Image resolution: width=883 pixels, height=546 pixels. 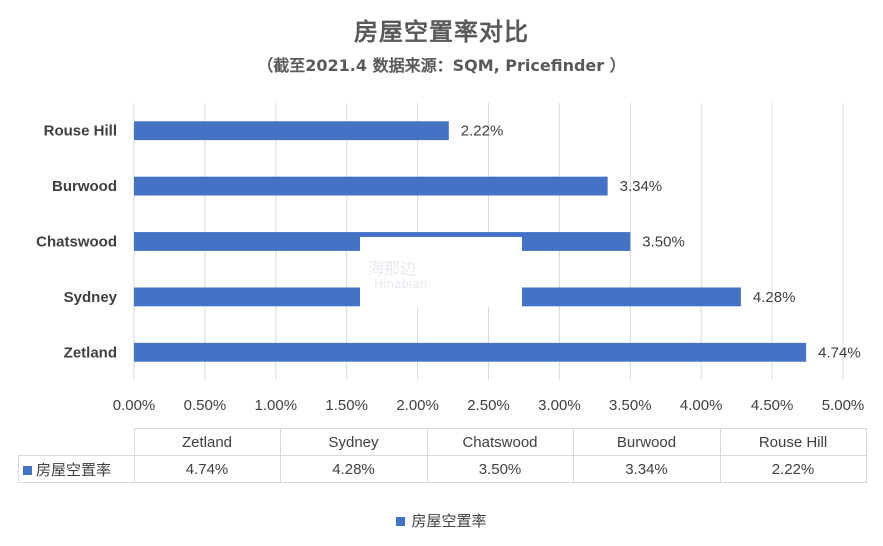 I want to click on category-label: Sydney, so click(x=91, y=297).